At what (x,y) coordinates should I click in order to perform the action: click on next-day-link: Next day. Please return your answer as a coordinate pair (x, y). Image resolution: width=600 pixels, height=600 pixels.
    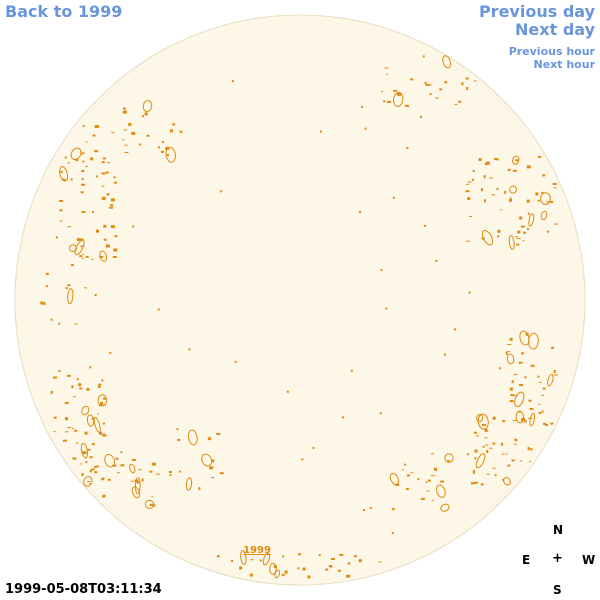
    Looking at the image, I should click on (555, 29).